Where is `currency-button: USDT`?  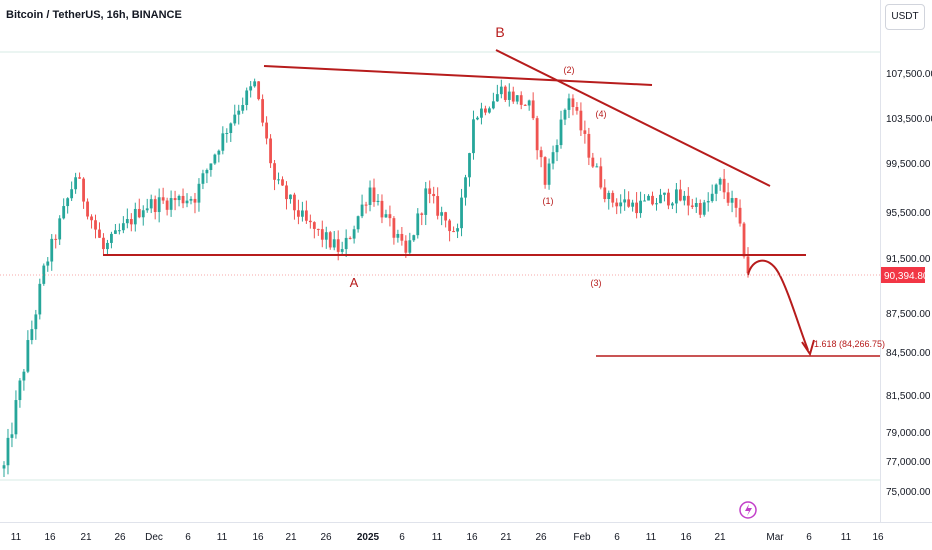 currency-button: USDT is located at coordinates (905, 17).